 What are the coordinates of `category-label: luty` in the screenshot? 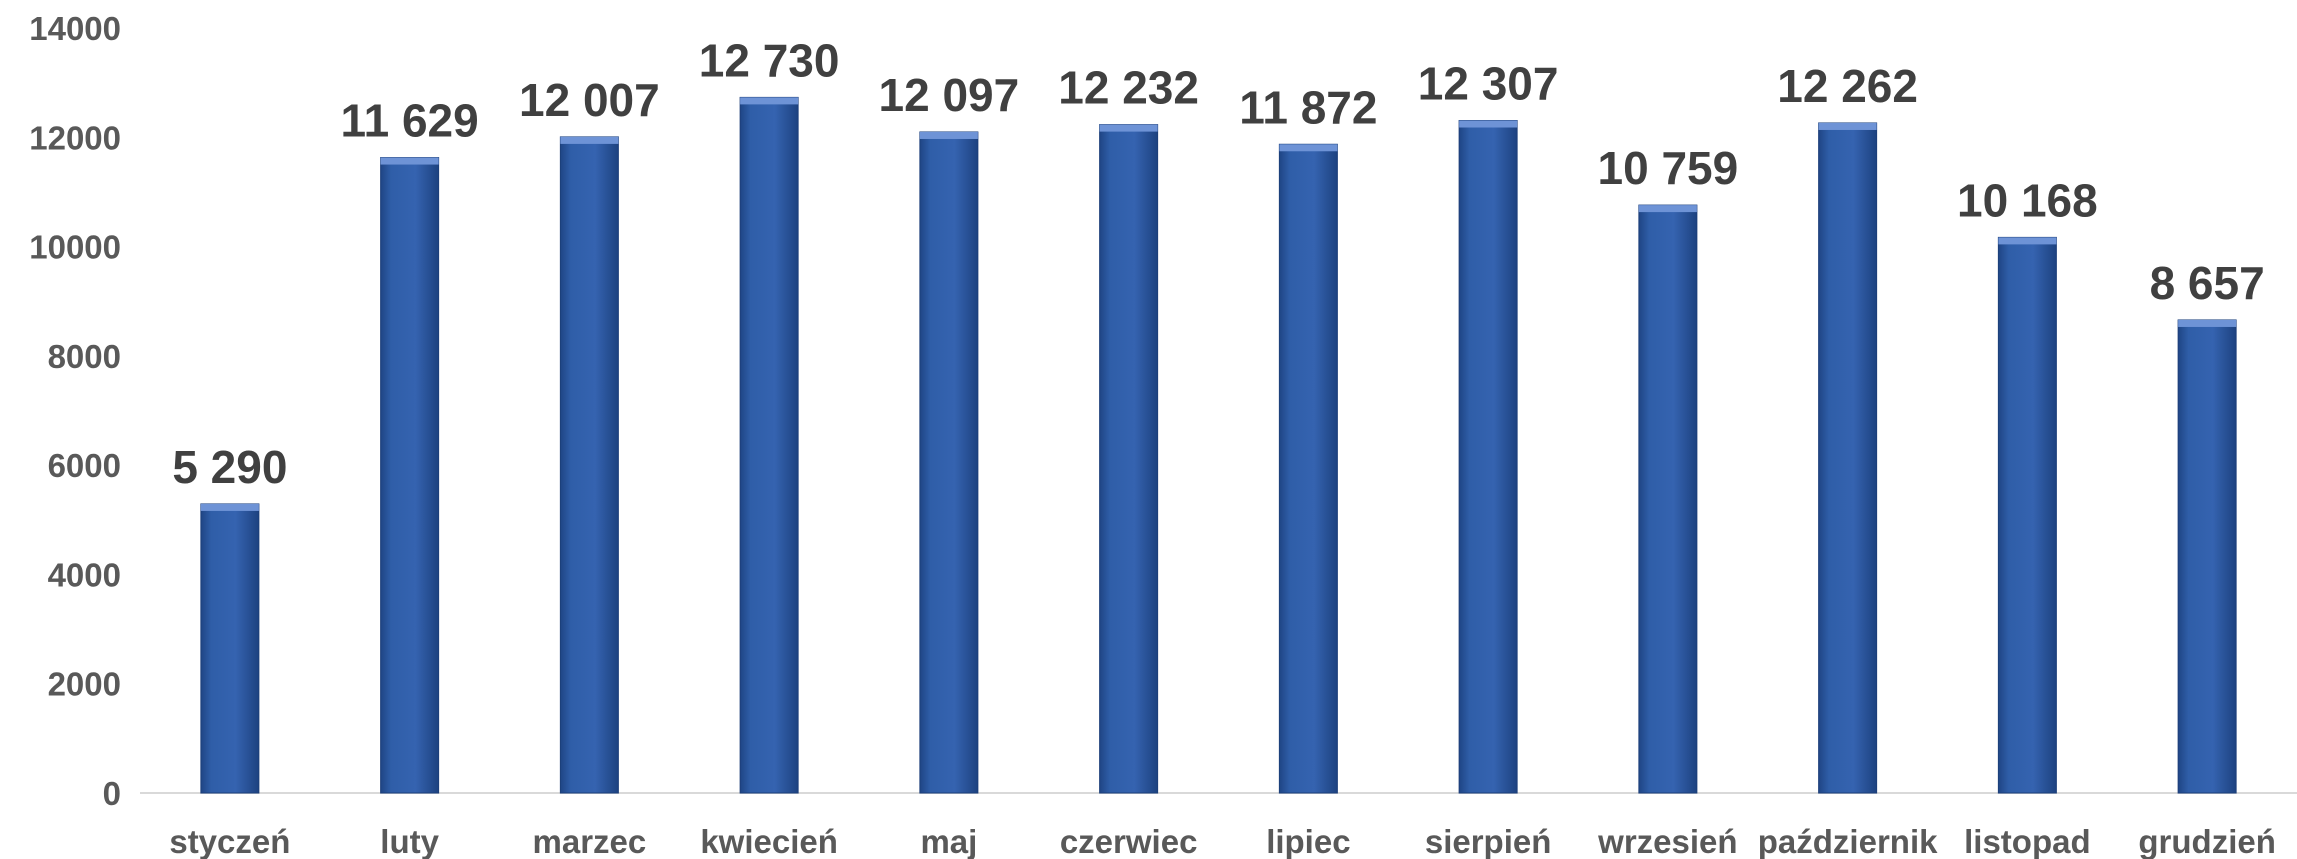 It's located at (409, 841).